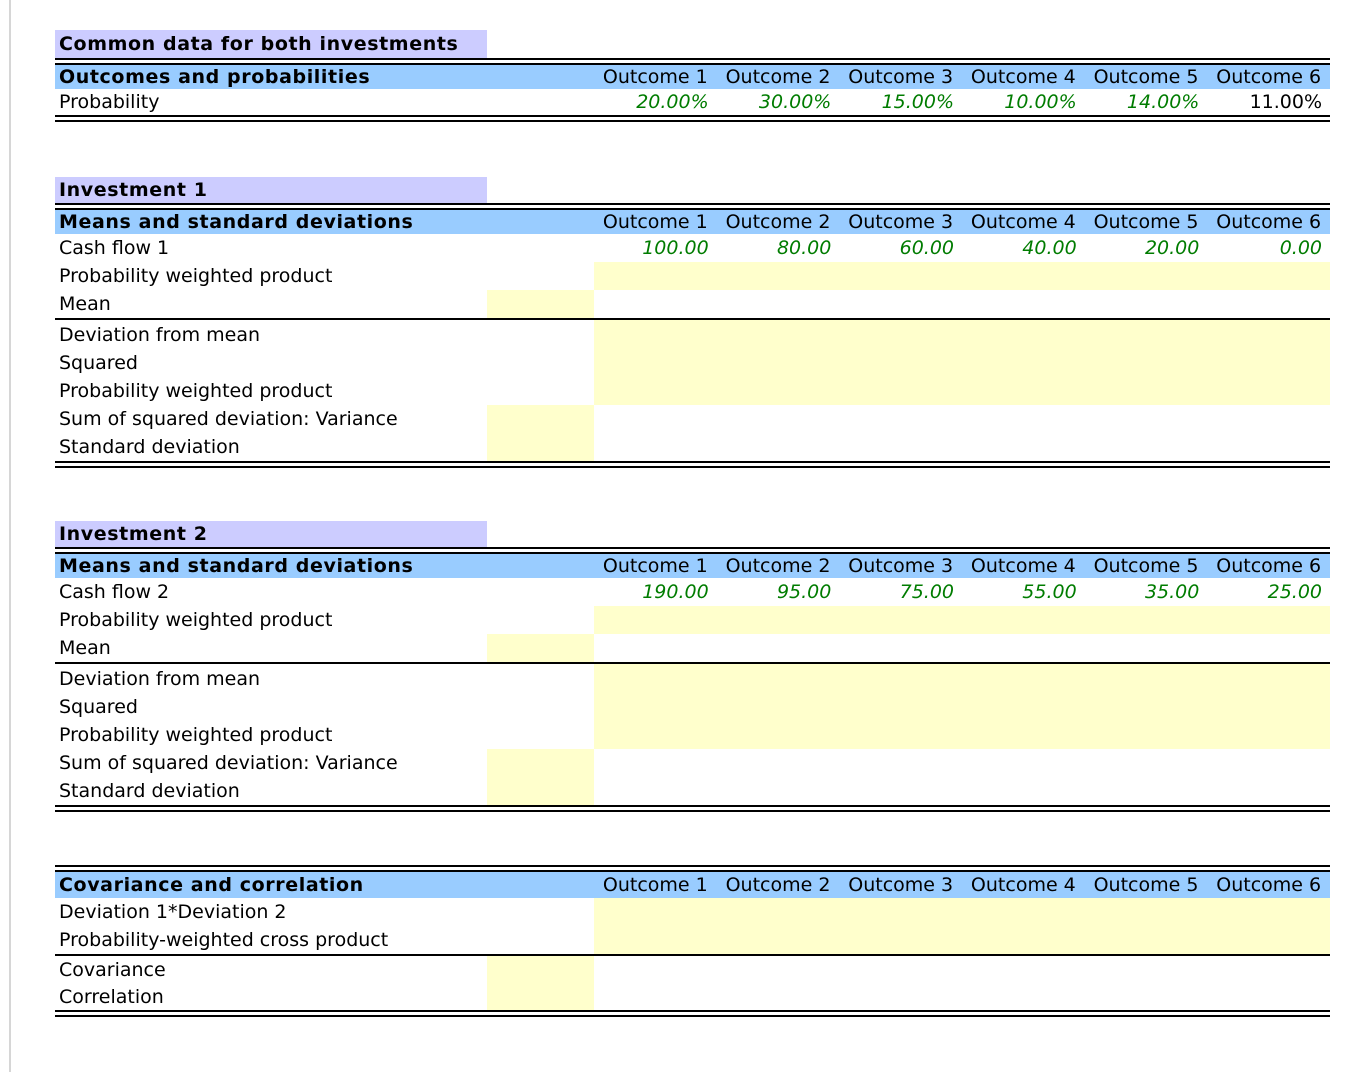  I want to click on cell-probability-6: 11.00%, so click(1286, 102).